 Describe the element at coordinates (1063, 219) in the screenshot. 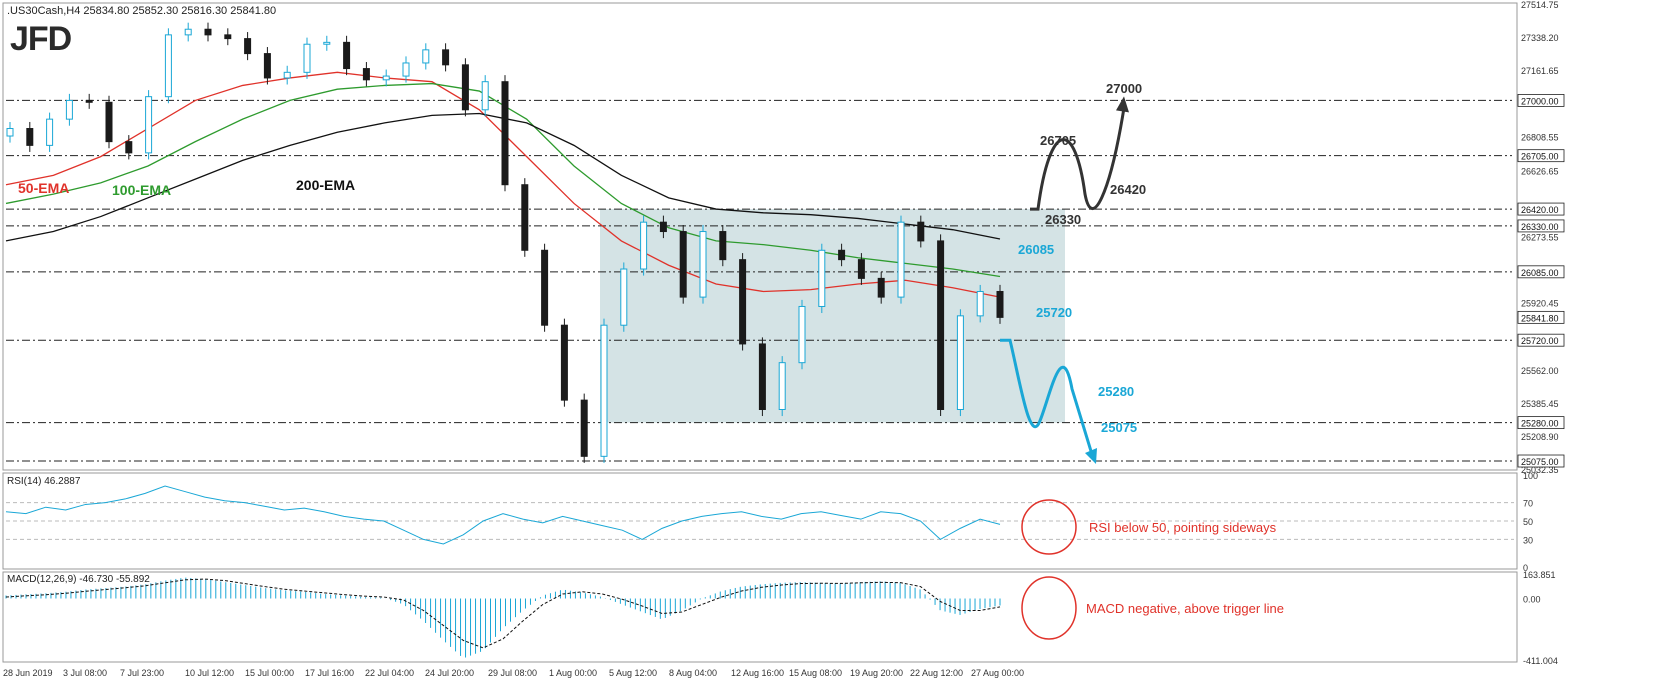

I see `level-annotation: 26330` at that location.